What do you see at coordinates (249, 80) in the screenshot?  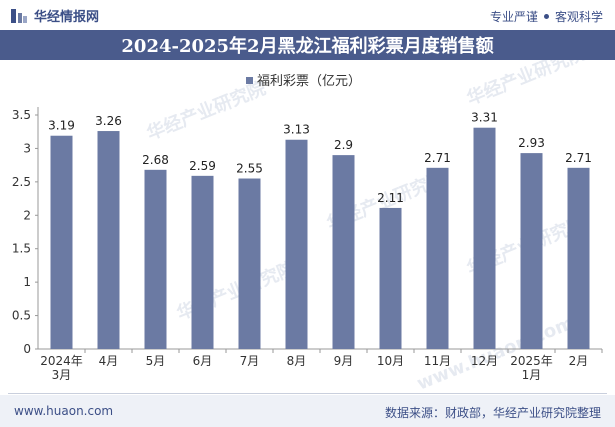 I see `legend-swatch` at bounding box center [249, 80].